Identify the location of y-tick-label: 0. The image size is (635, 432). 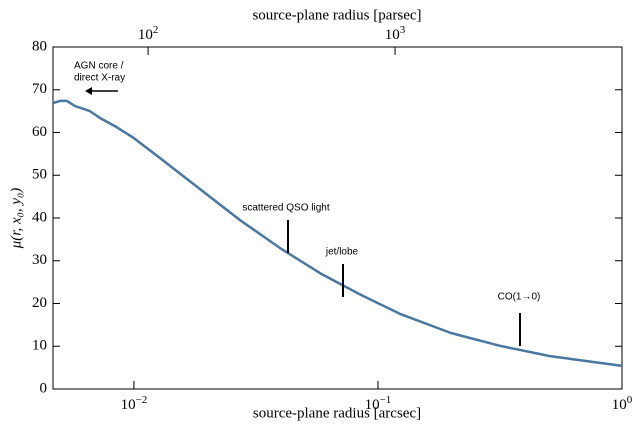
(44, 388).